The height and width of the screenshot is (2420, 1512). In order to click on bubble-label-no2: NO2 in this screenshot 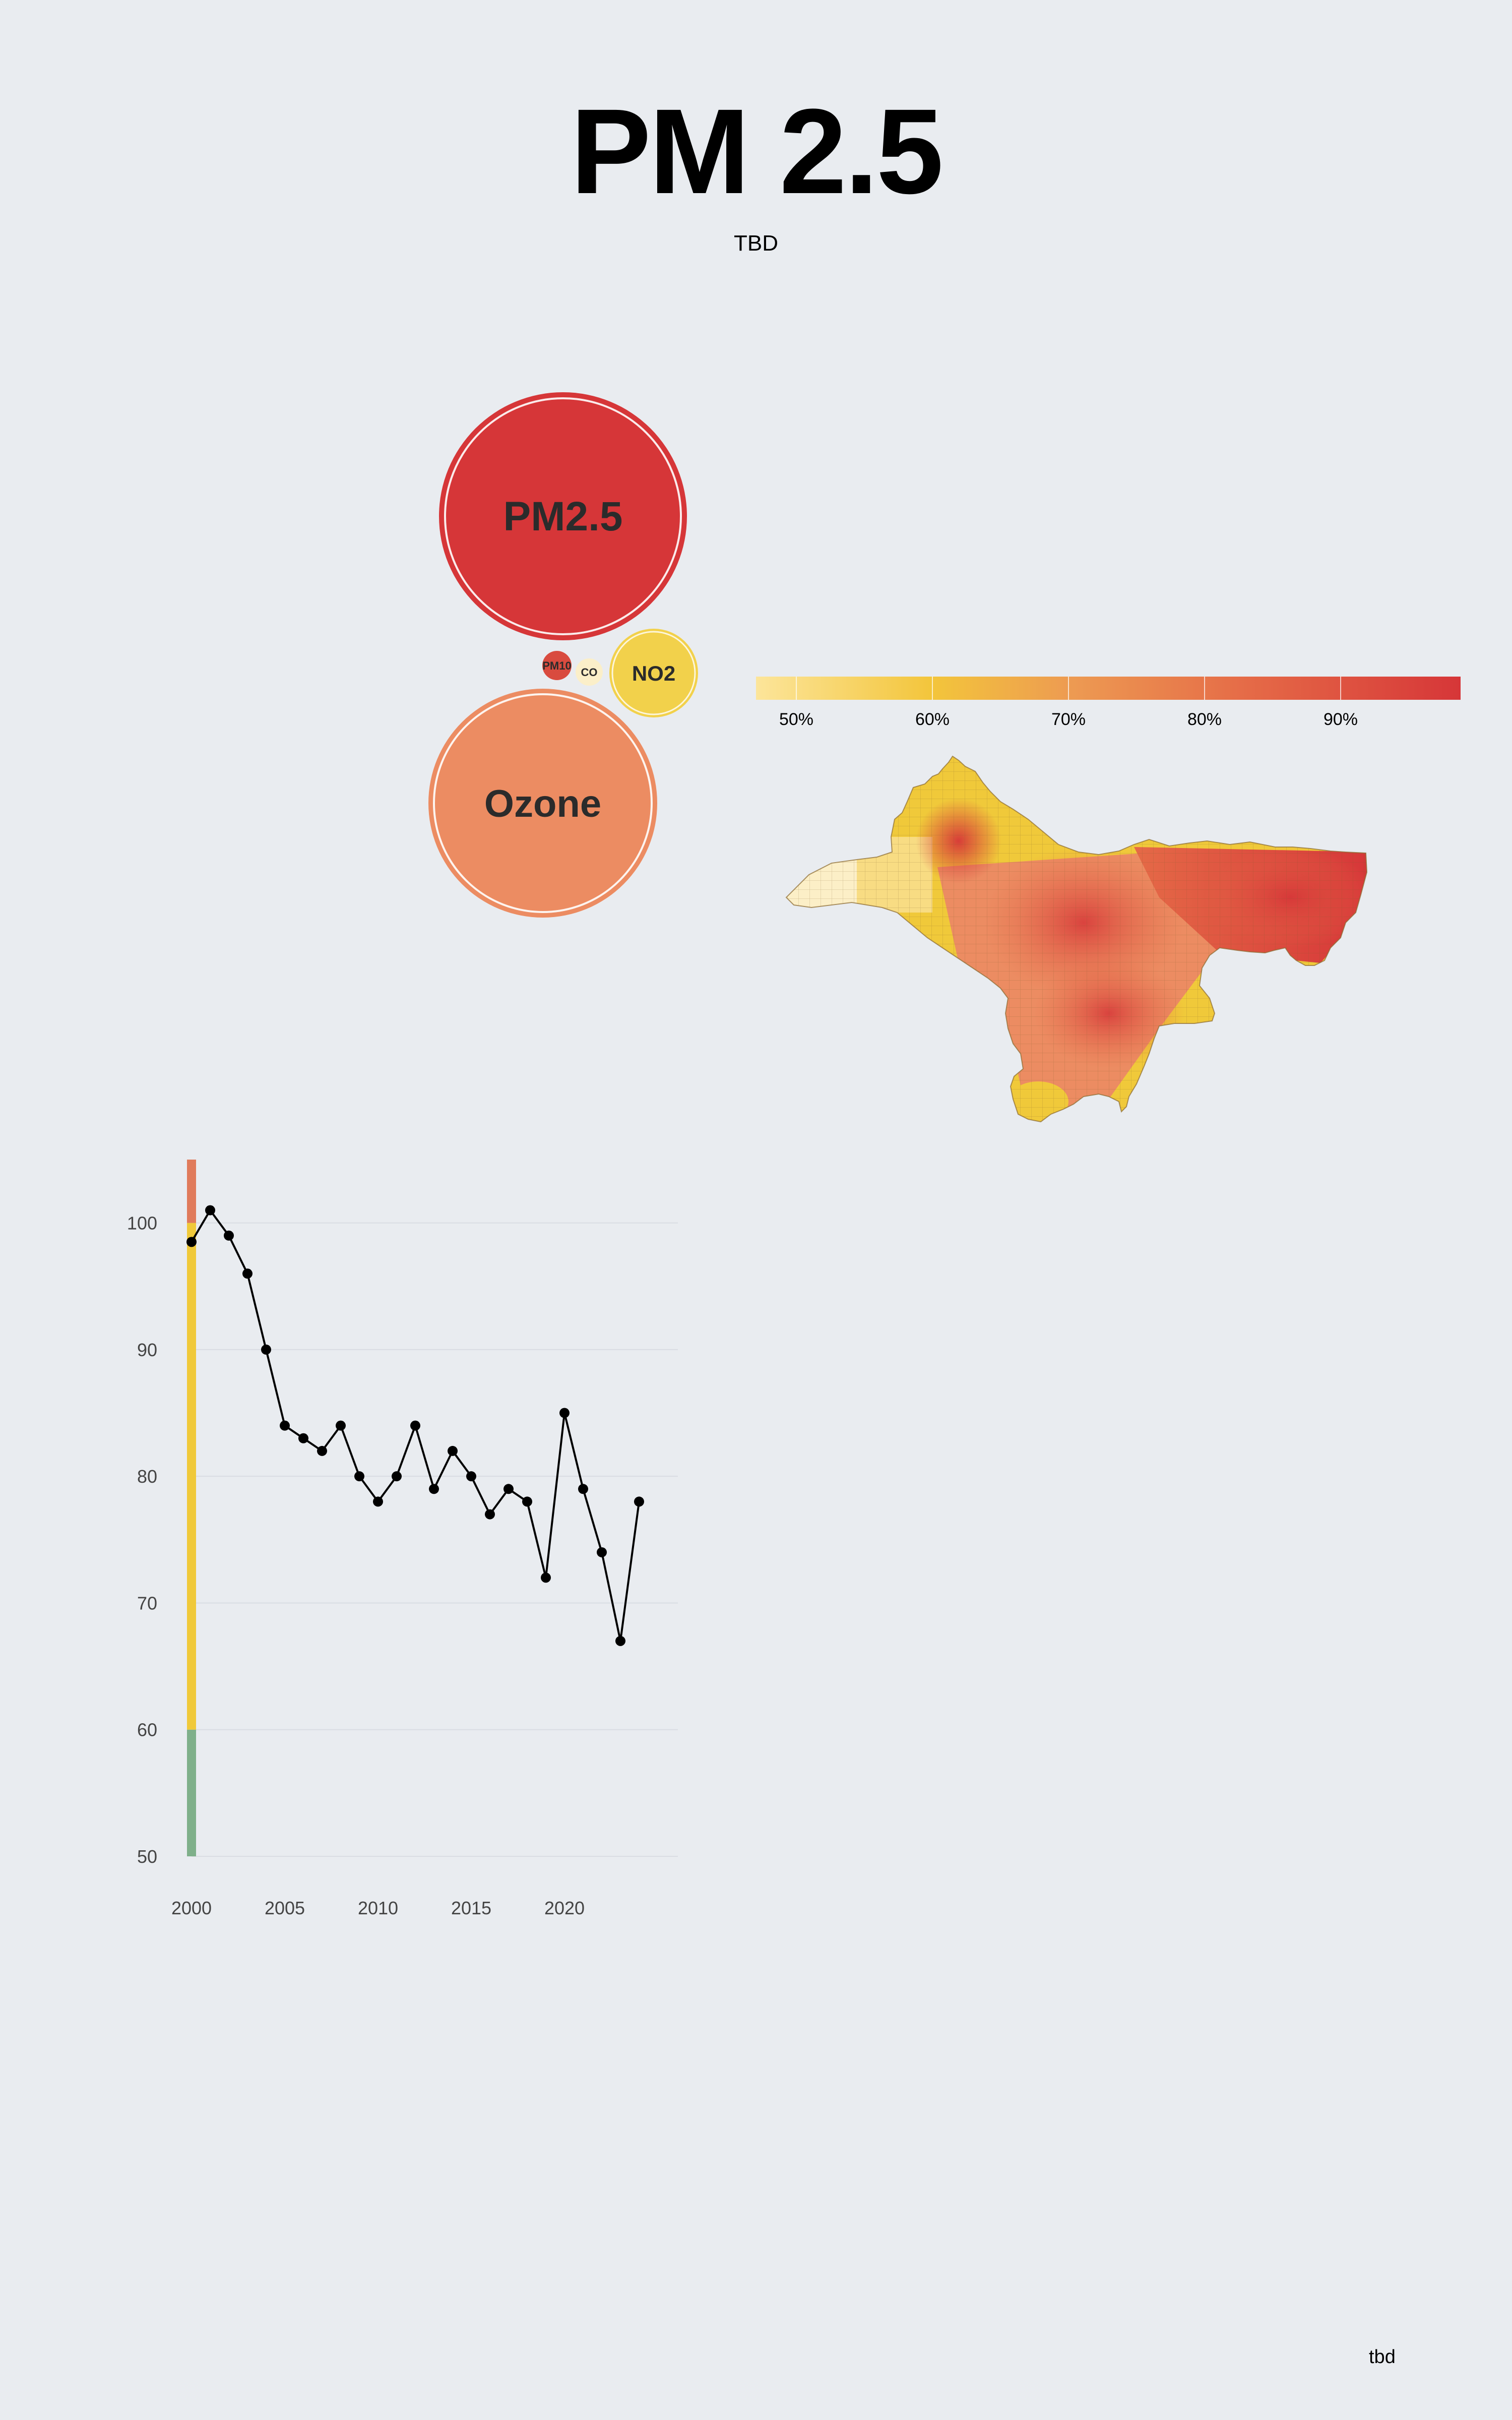, I will do `click(653, 673)`.